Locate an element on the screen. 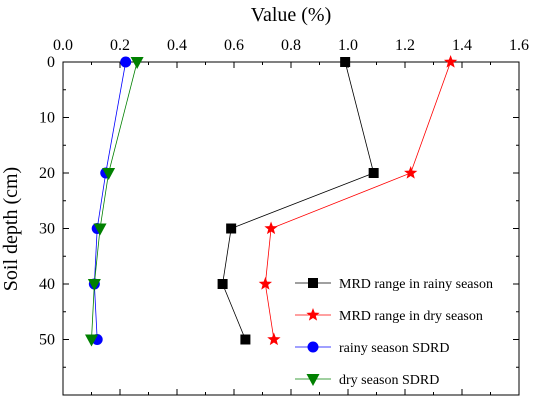  legend-label: dry season SDRD is located at coordinates (389, 380).